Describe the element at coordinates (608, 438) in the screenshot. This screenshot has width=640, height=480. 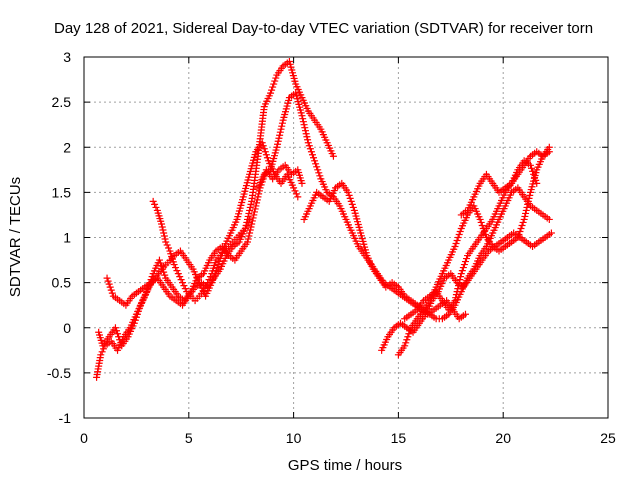
I see `x-tick-label: 25` at that location.